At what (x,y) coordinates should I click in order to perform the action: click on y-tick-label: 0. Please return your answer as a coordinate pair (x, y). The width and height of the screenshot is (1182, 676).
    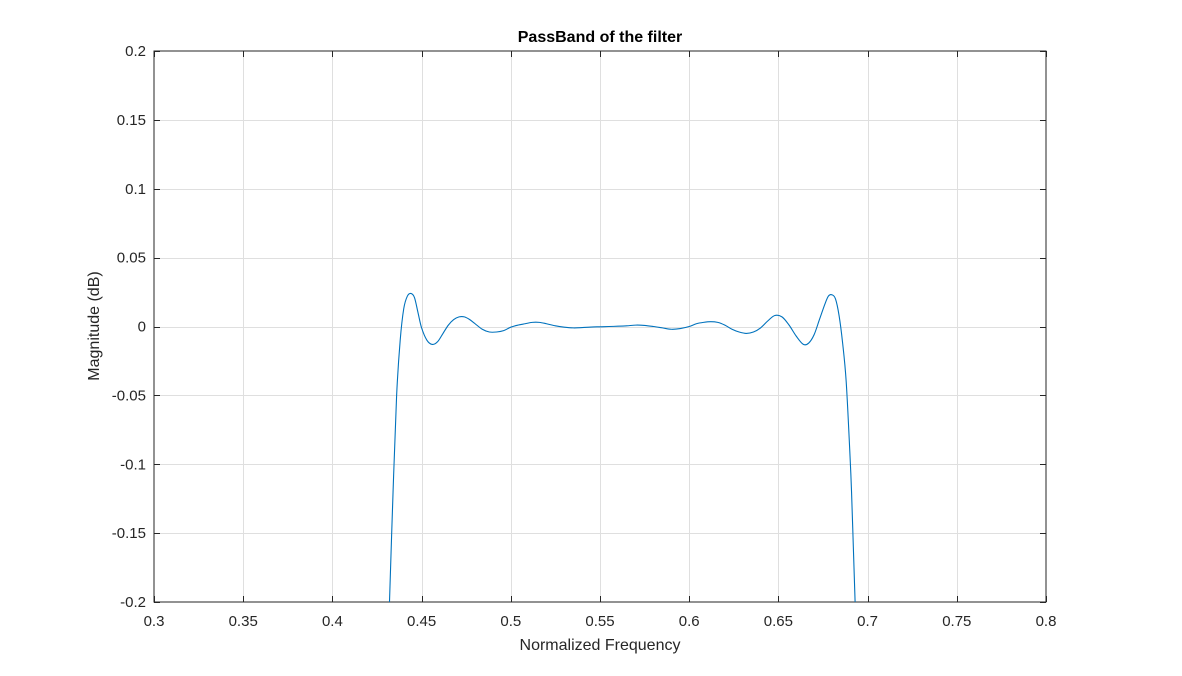
    Looking at the image, I should click on (142, 327).